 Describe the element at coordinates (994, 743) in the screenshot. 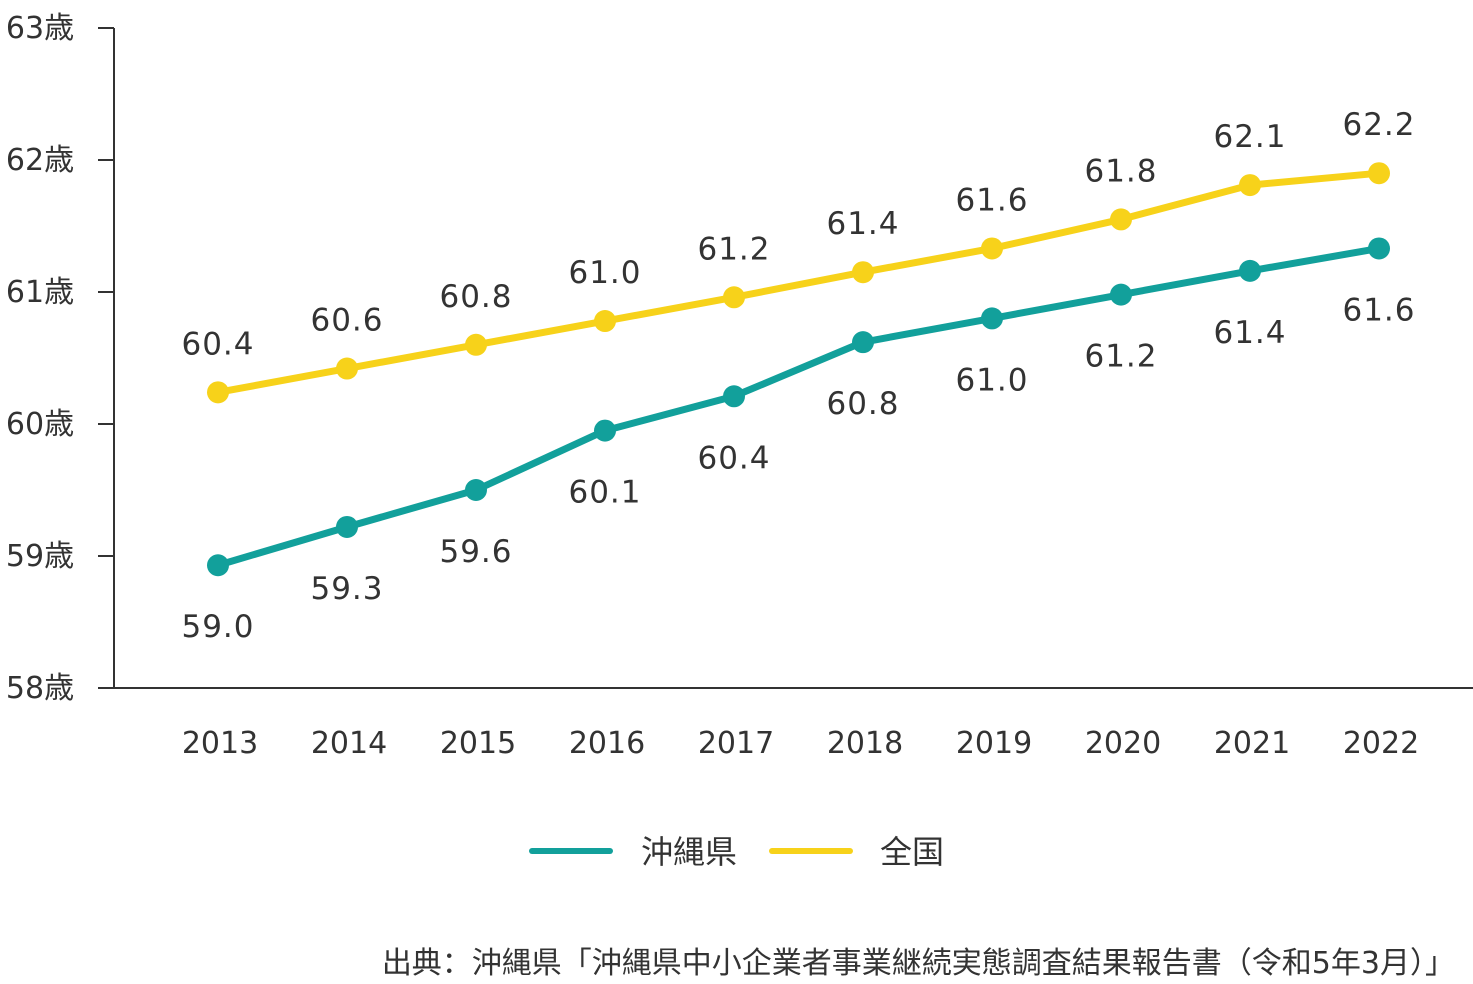

I see `x-tick-label: 2019` at that location.